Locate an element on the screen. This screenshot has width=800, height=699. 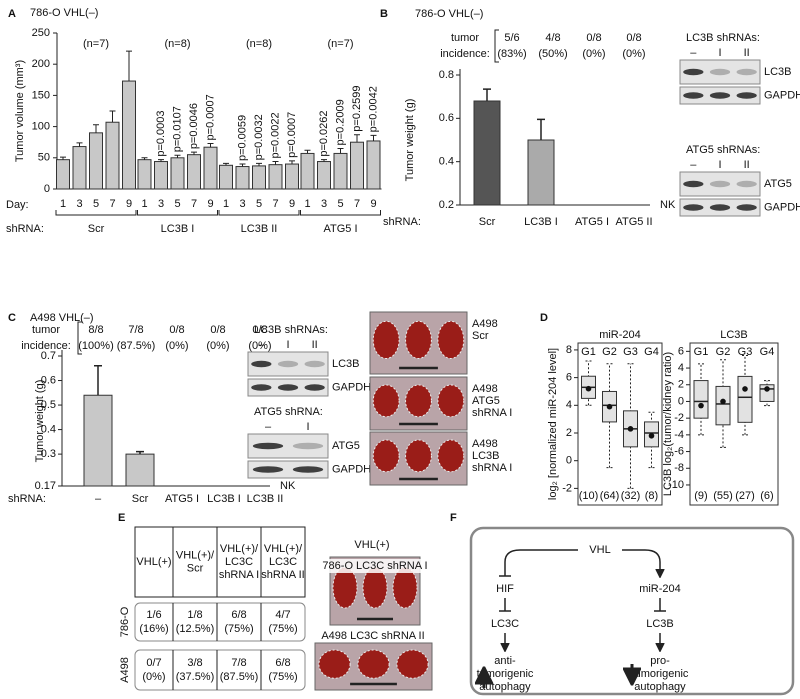
y-tick-label: 0.5 is located at coordinates (48, 405).